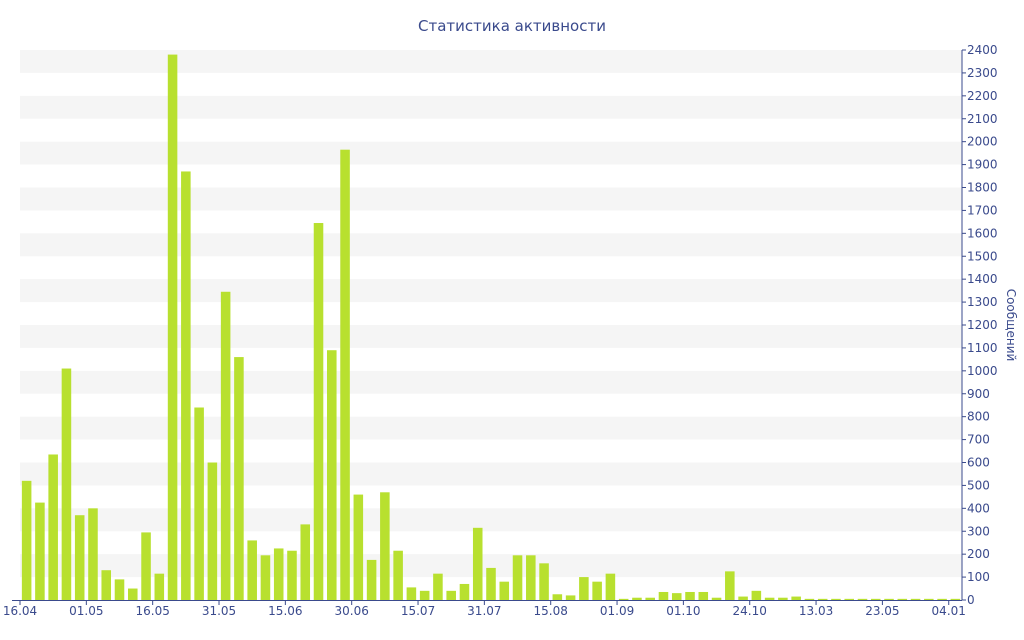  I want to click on x-tick-label: 01.10, so click(683, 611).